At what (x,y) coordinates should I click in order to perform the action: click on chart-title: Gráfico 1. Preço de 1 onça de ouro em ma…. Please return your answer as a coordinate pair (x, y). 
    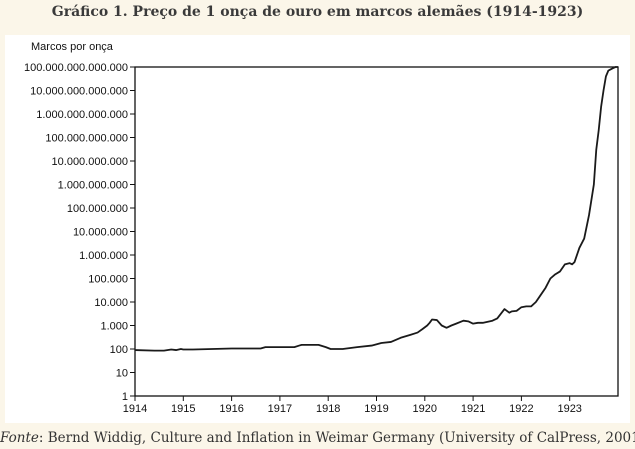
    Looking at the image, I should click on (317, 12).